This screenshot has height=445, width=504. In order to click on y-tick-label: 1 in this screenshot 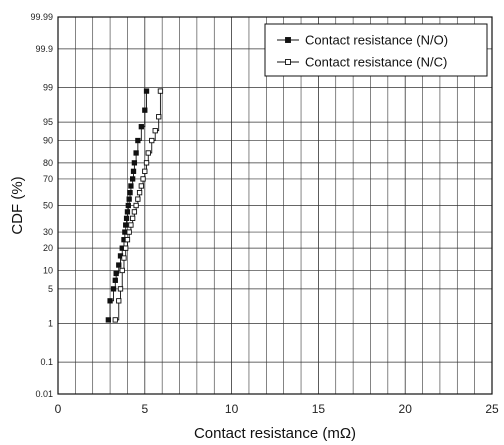, I will do `click(50, 323)`.